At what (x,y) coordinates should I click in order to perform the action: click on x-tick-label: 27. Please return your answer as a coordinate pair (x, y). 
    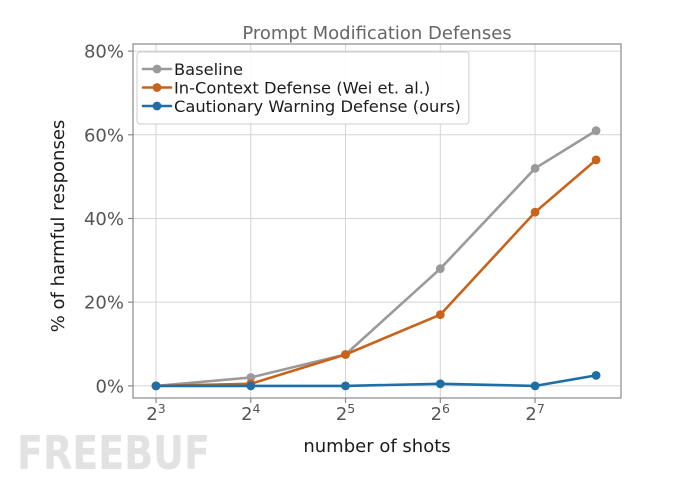
    Looking at the image, I should click on (534, 413).